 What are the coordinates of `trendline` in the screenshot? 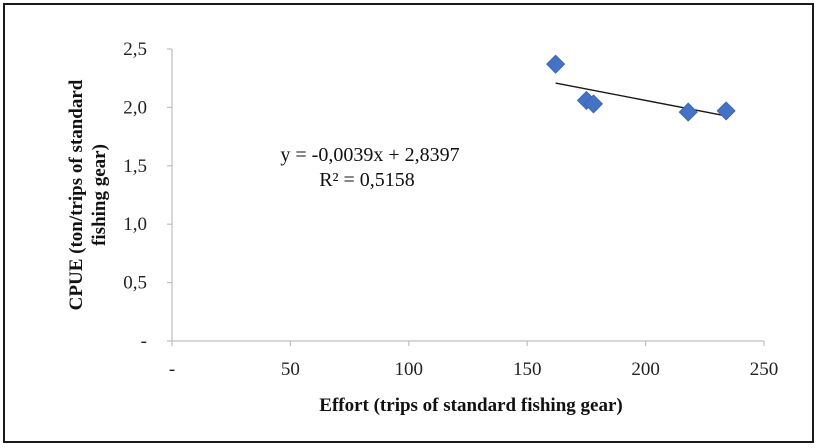 It's located at (641, 99).